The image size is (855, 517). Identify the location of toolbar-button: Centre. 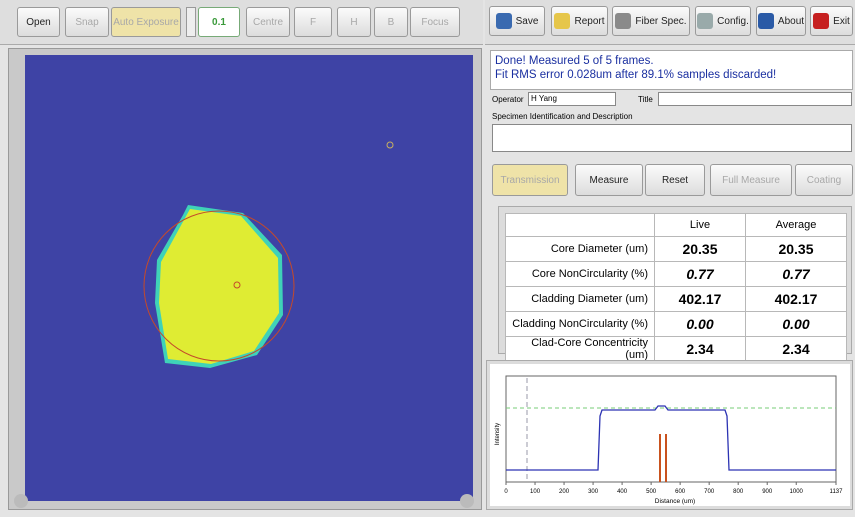
(268, 22).